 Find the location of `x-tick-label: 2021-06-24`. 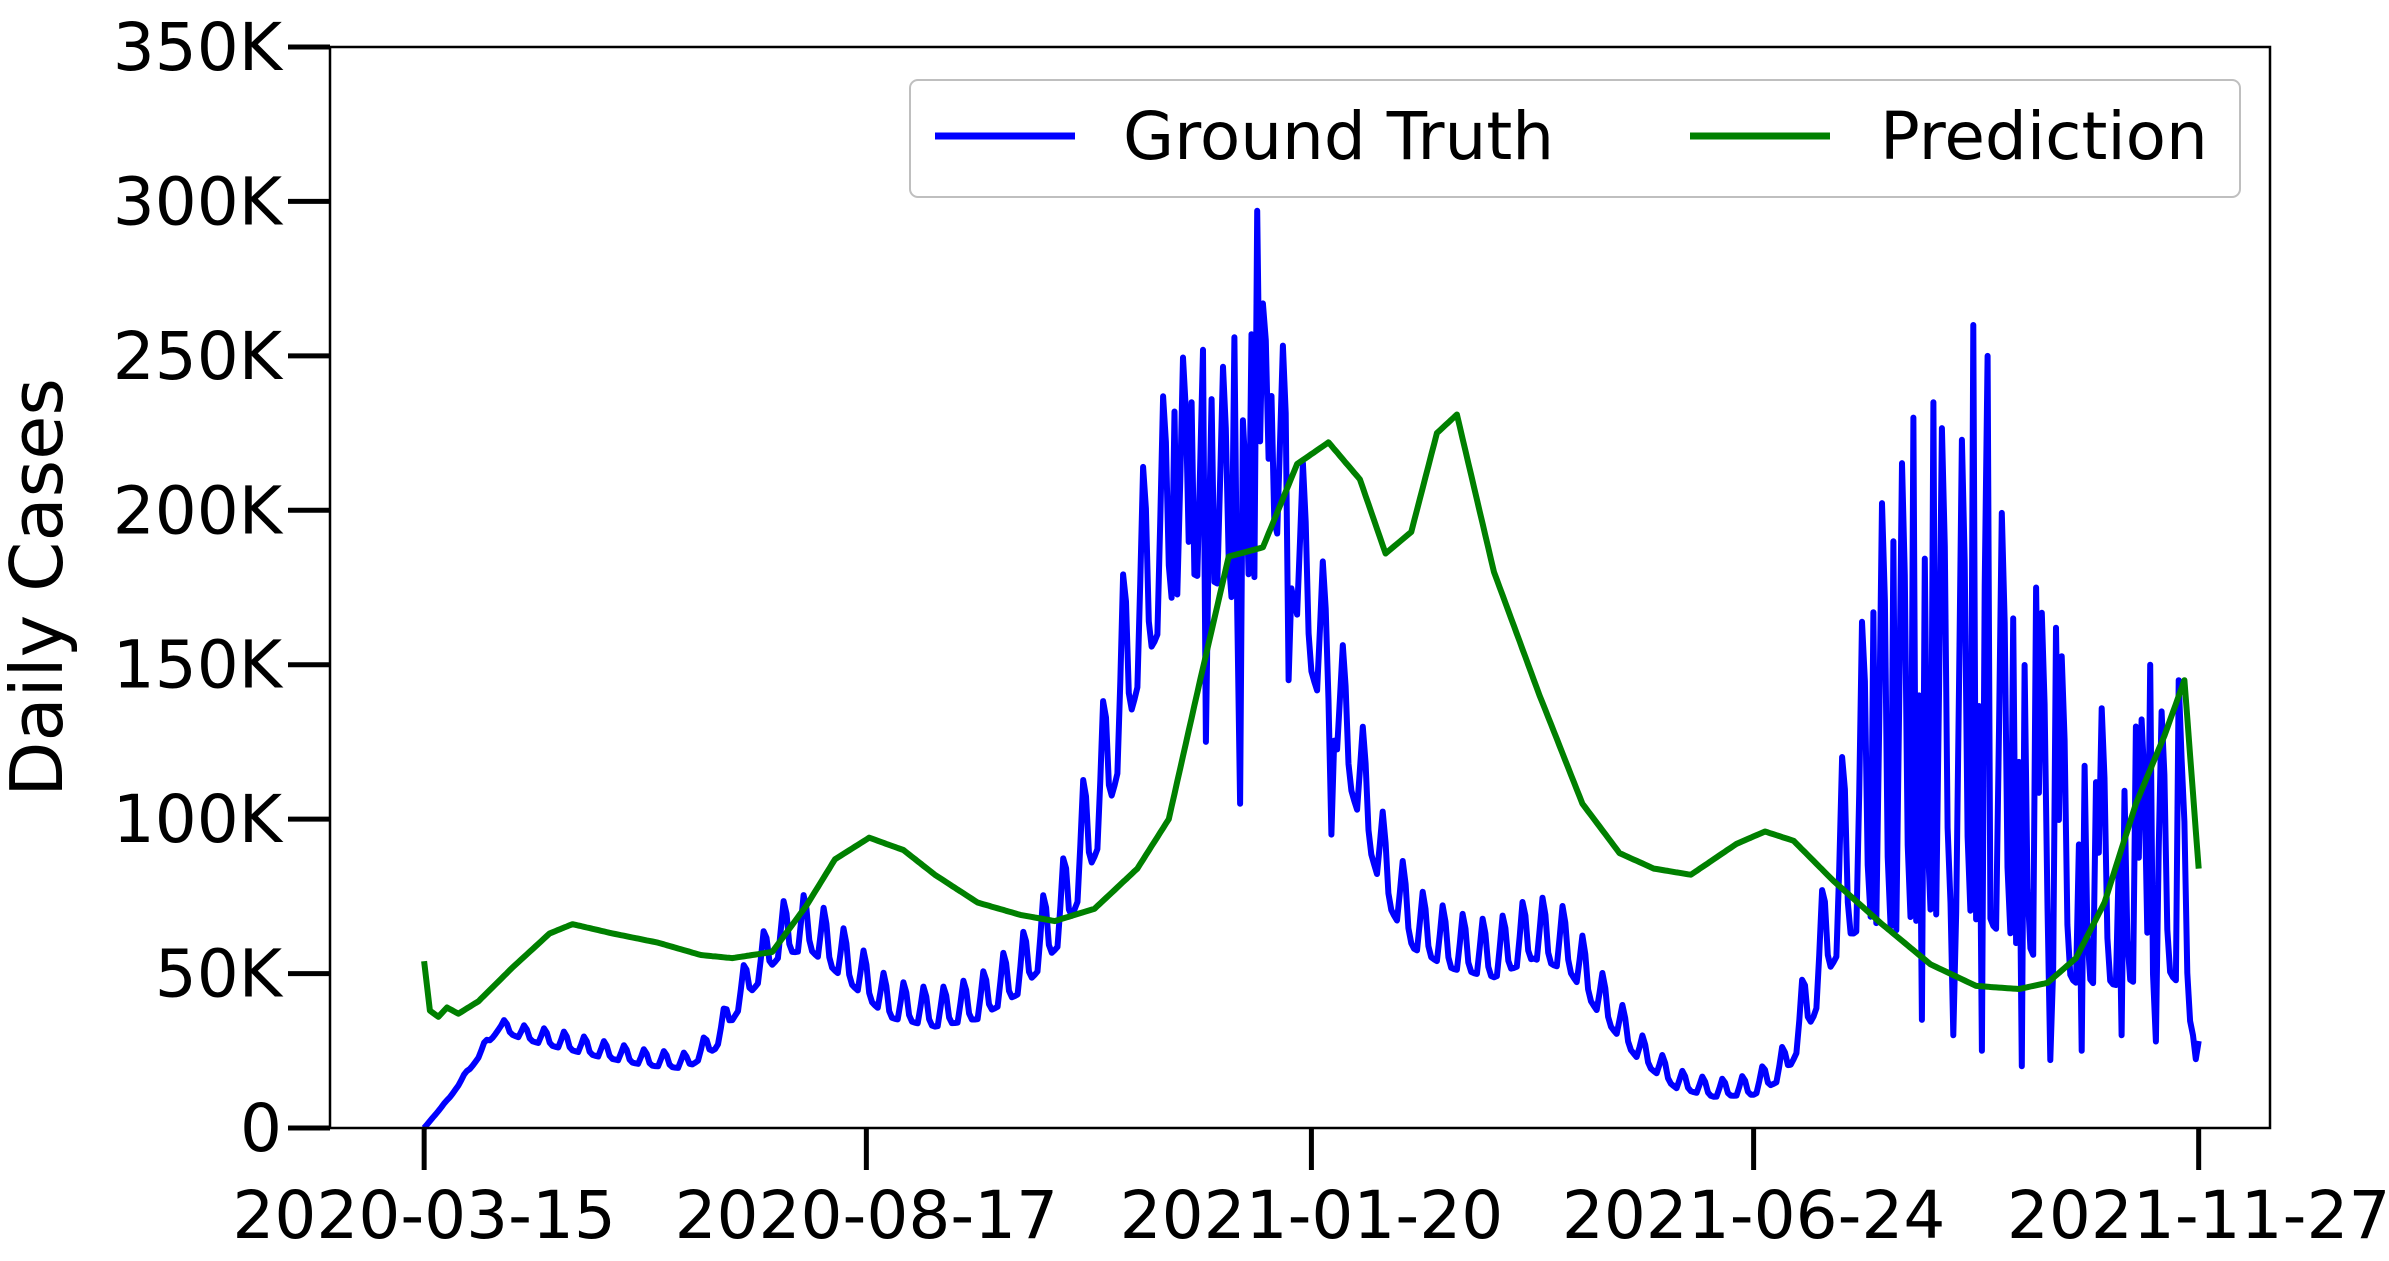

x-tick-label: 2021-06-24 is located at coordinates (1754, 1215).